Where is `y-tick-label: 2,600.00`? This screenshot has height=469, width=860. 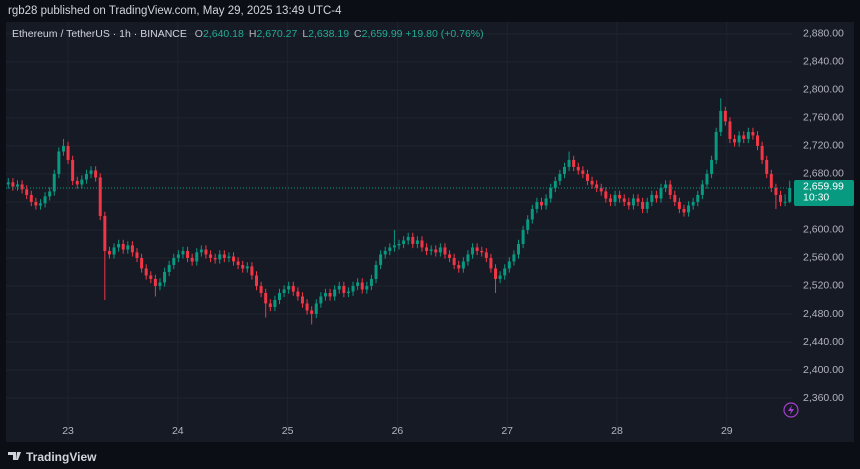 y-tick-label: 2,600.00 is located at coordinates (823, 230).